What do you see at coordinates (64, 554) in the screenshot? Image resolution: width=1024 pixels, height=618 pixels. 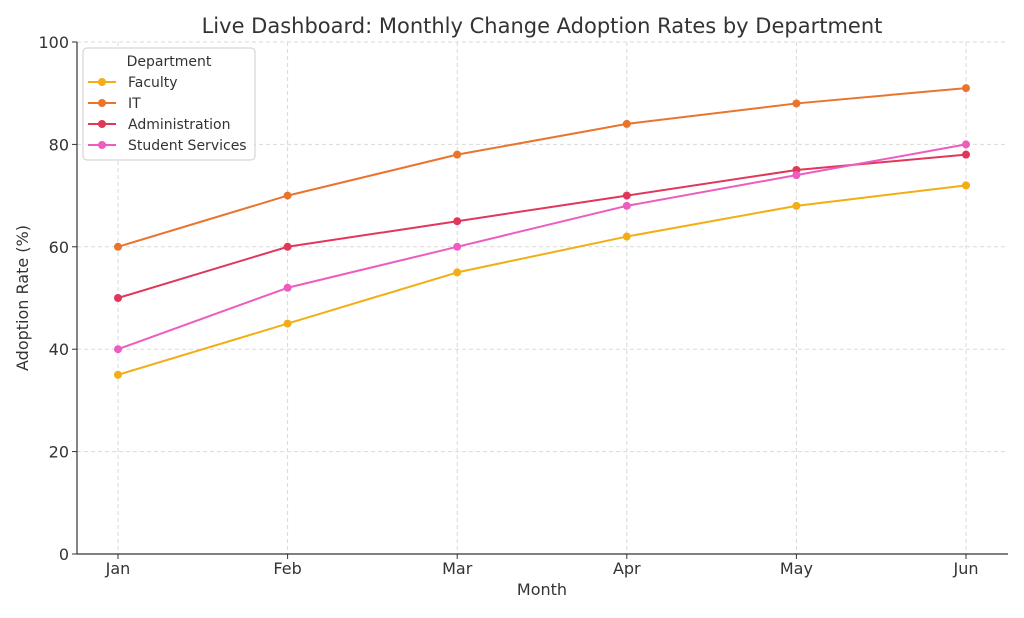 I see `y-tick-label: 0` at bounding box center [64, 554].